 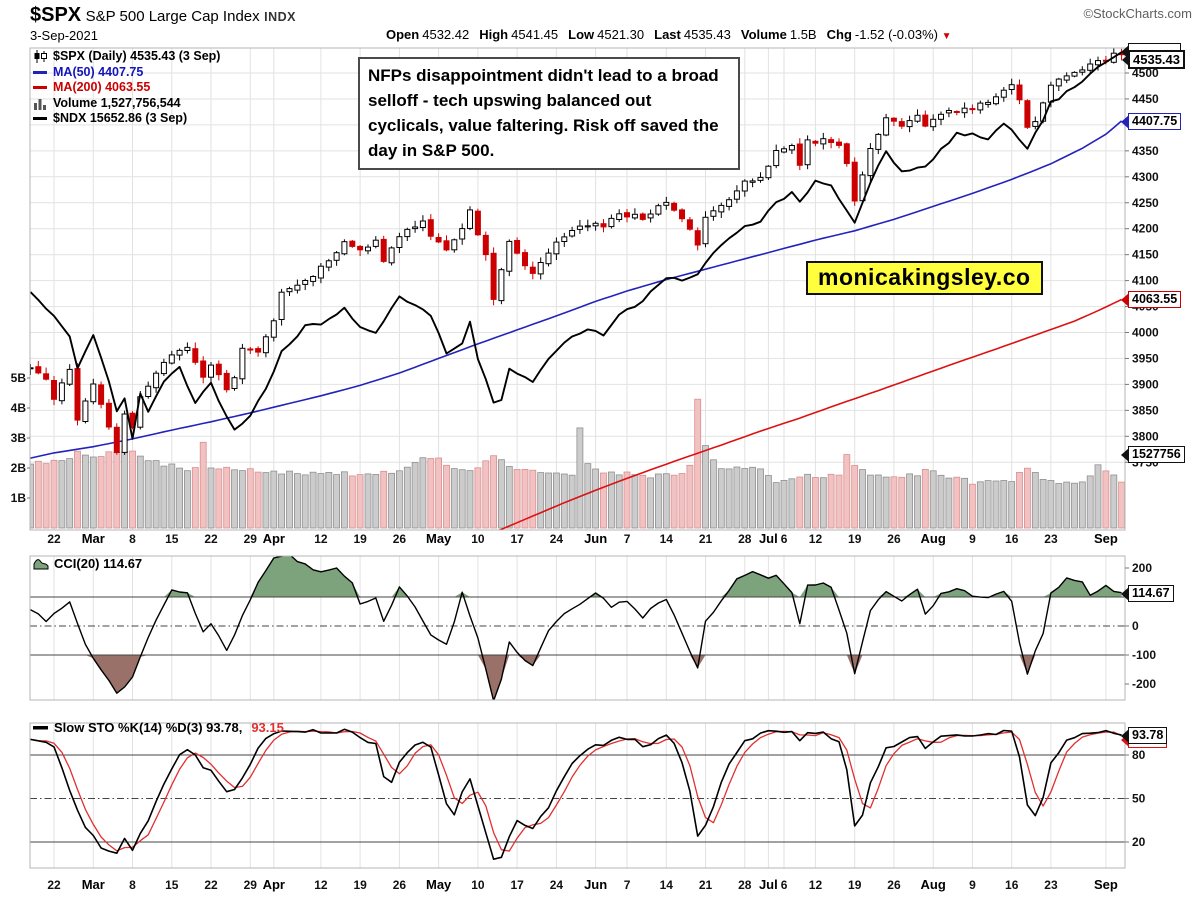 What do you see at coordinates (577, 628) in the screenshot?
I see `cci-panel` at bounding box center [577, 628].